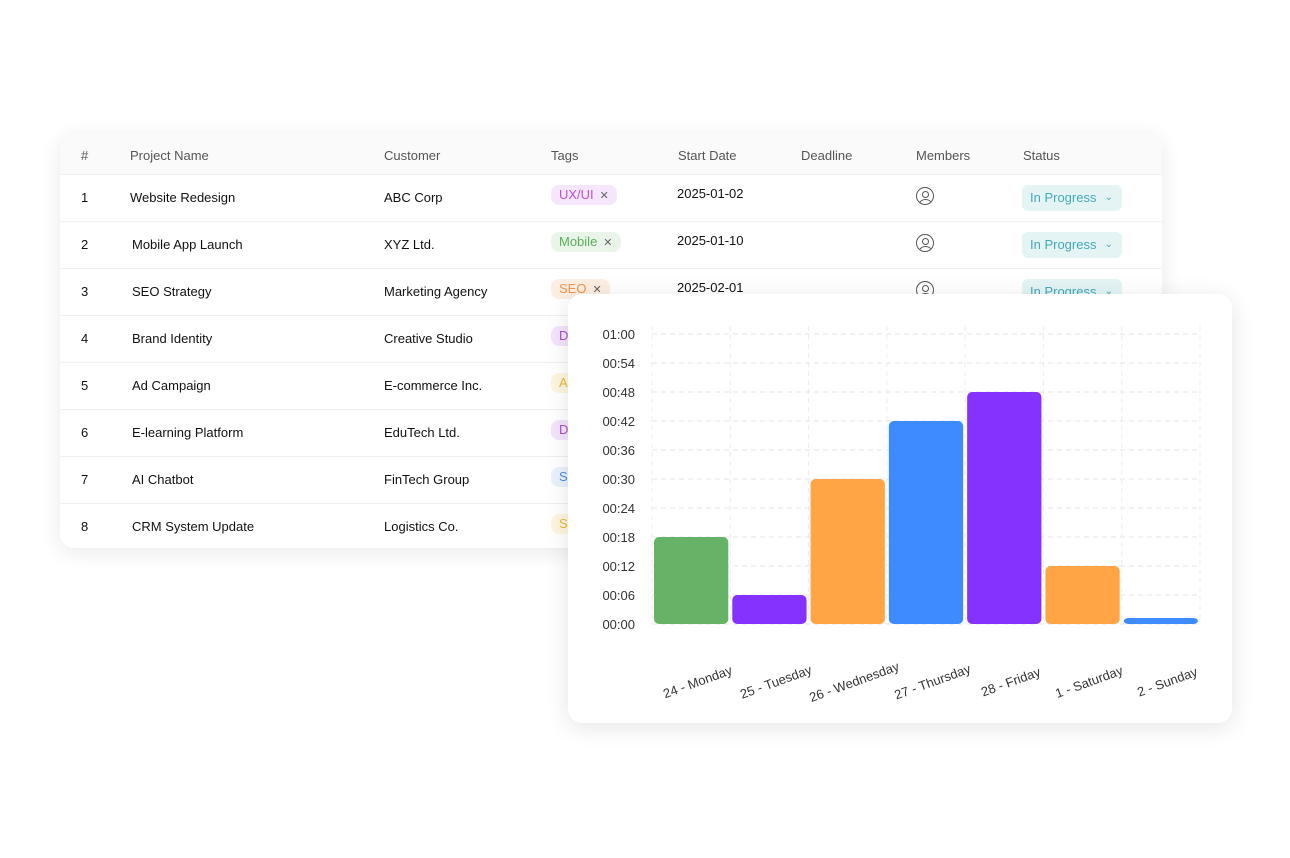 The height and width of the screenshot is (858, 1290). Describe the element at coordinates (576, 194) in the screenshot. I see `tag-label: UX/UI` at that location.